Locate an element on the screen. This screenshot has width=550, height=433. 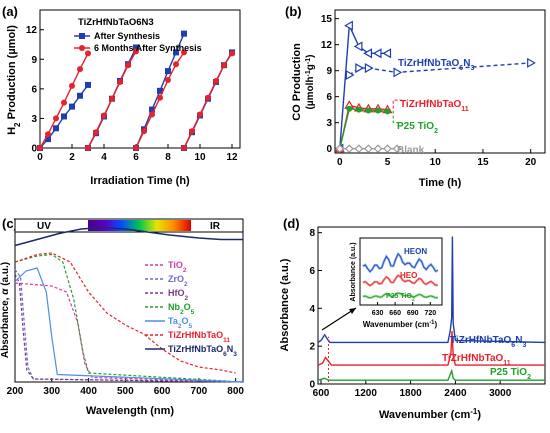
panel-d-inset-plot: 630 660 690 720 is located at coordinates (400, 284).